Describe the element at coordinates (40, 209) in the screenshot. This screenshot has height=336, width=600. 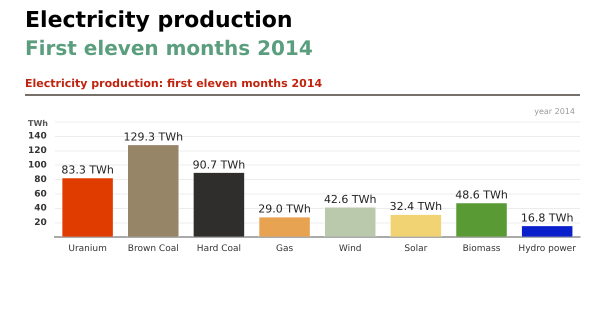
I see `y-tick-label: 40` at that location.